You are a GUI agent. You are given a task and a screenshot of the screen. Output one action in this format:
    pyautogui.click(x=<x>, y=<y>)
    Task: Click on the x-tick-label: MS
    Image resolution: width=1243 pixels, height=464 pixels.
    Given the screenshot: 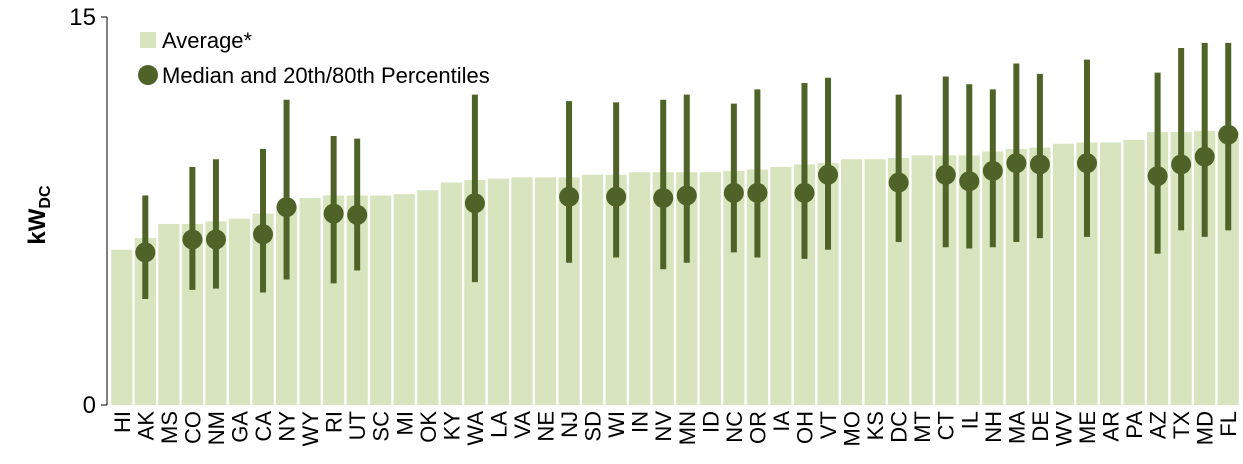 What is the action you would take?
    pyautogui.click(x=169, y=427)
    